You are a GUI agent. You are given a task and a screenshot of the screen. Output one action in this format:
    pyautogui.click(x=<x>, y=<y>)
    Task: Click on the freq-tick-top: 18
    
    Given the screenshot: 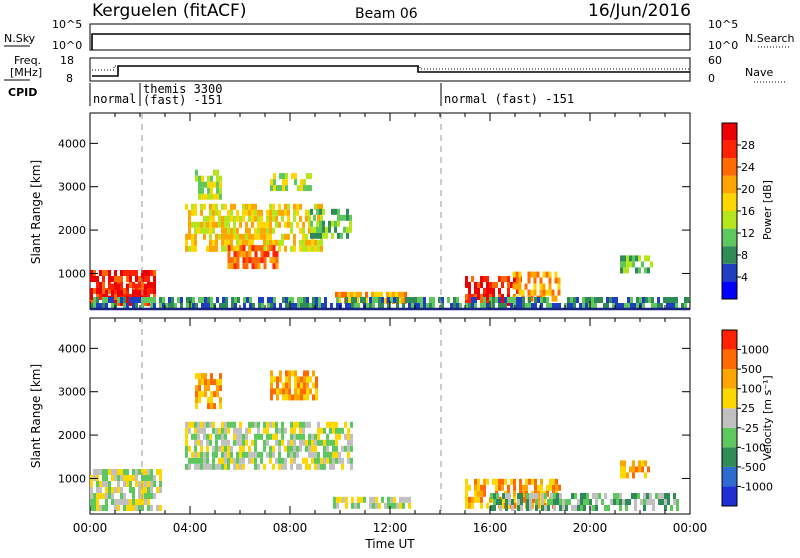 What is the action you would take?
    pyautogui.click(x=67, y=60)
    